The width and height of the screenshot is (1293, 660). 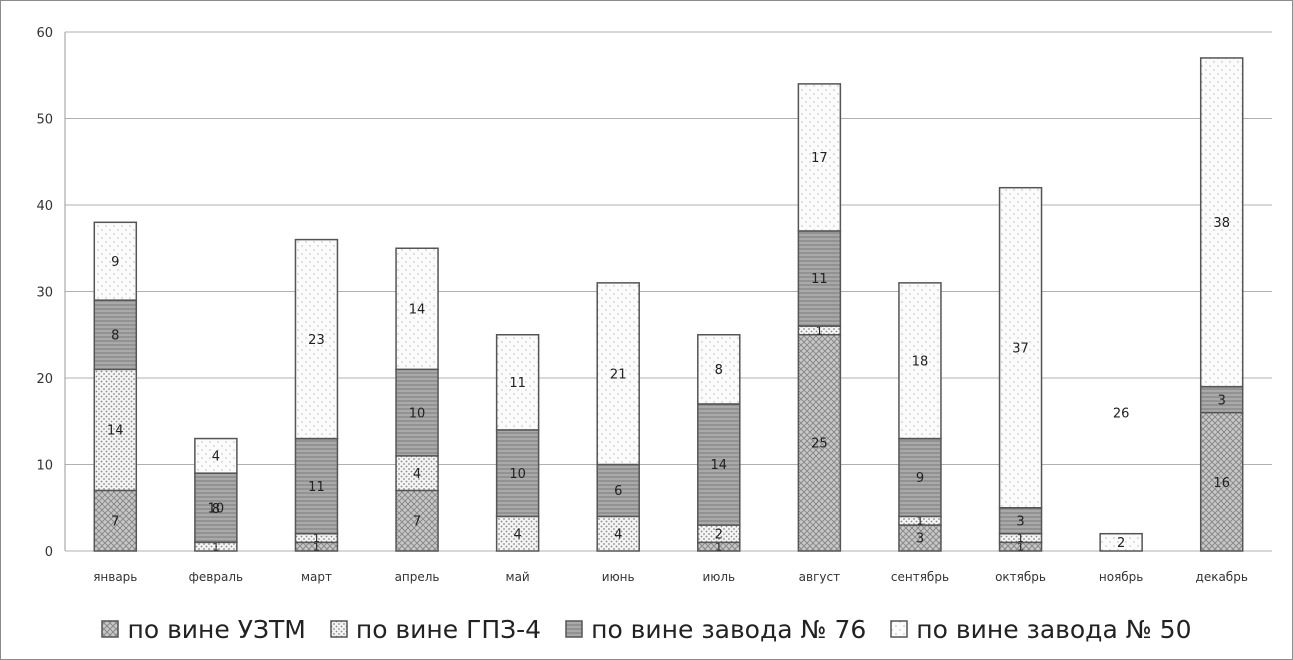 I want to click on data-label: 21, so click(x=618, y=374).